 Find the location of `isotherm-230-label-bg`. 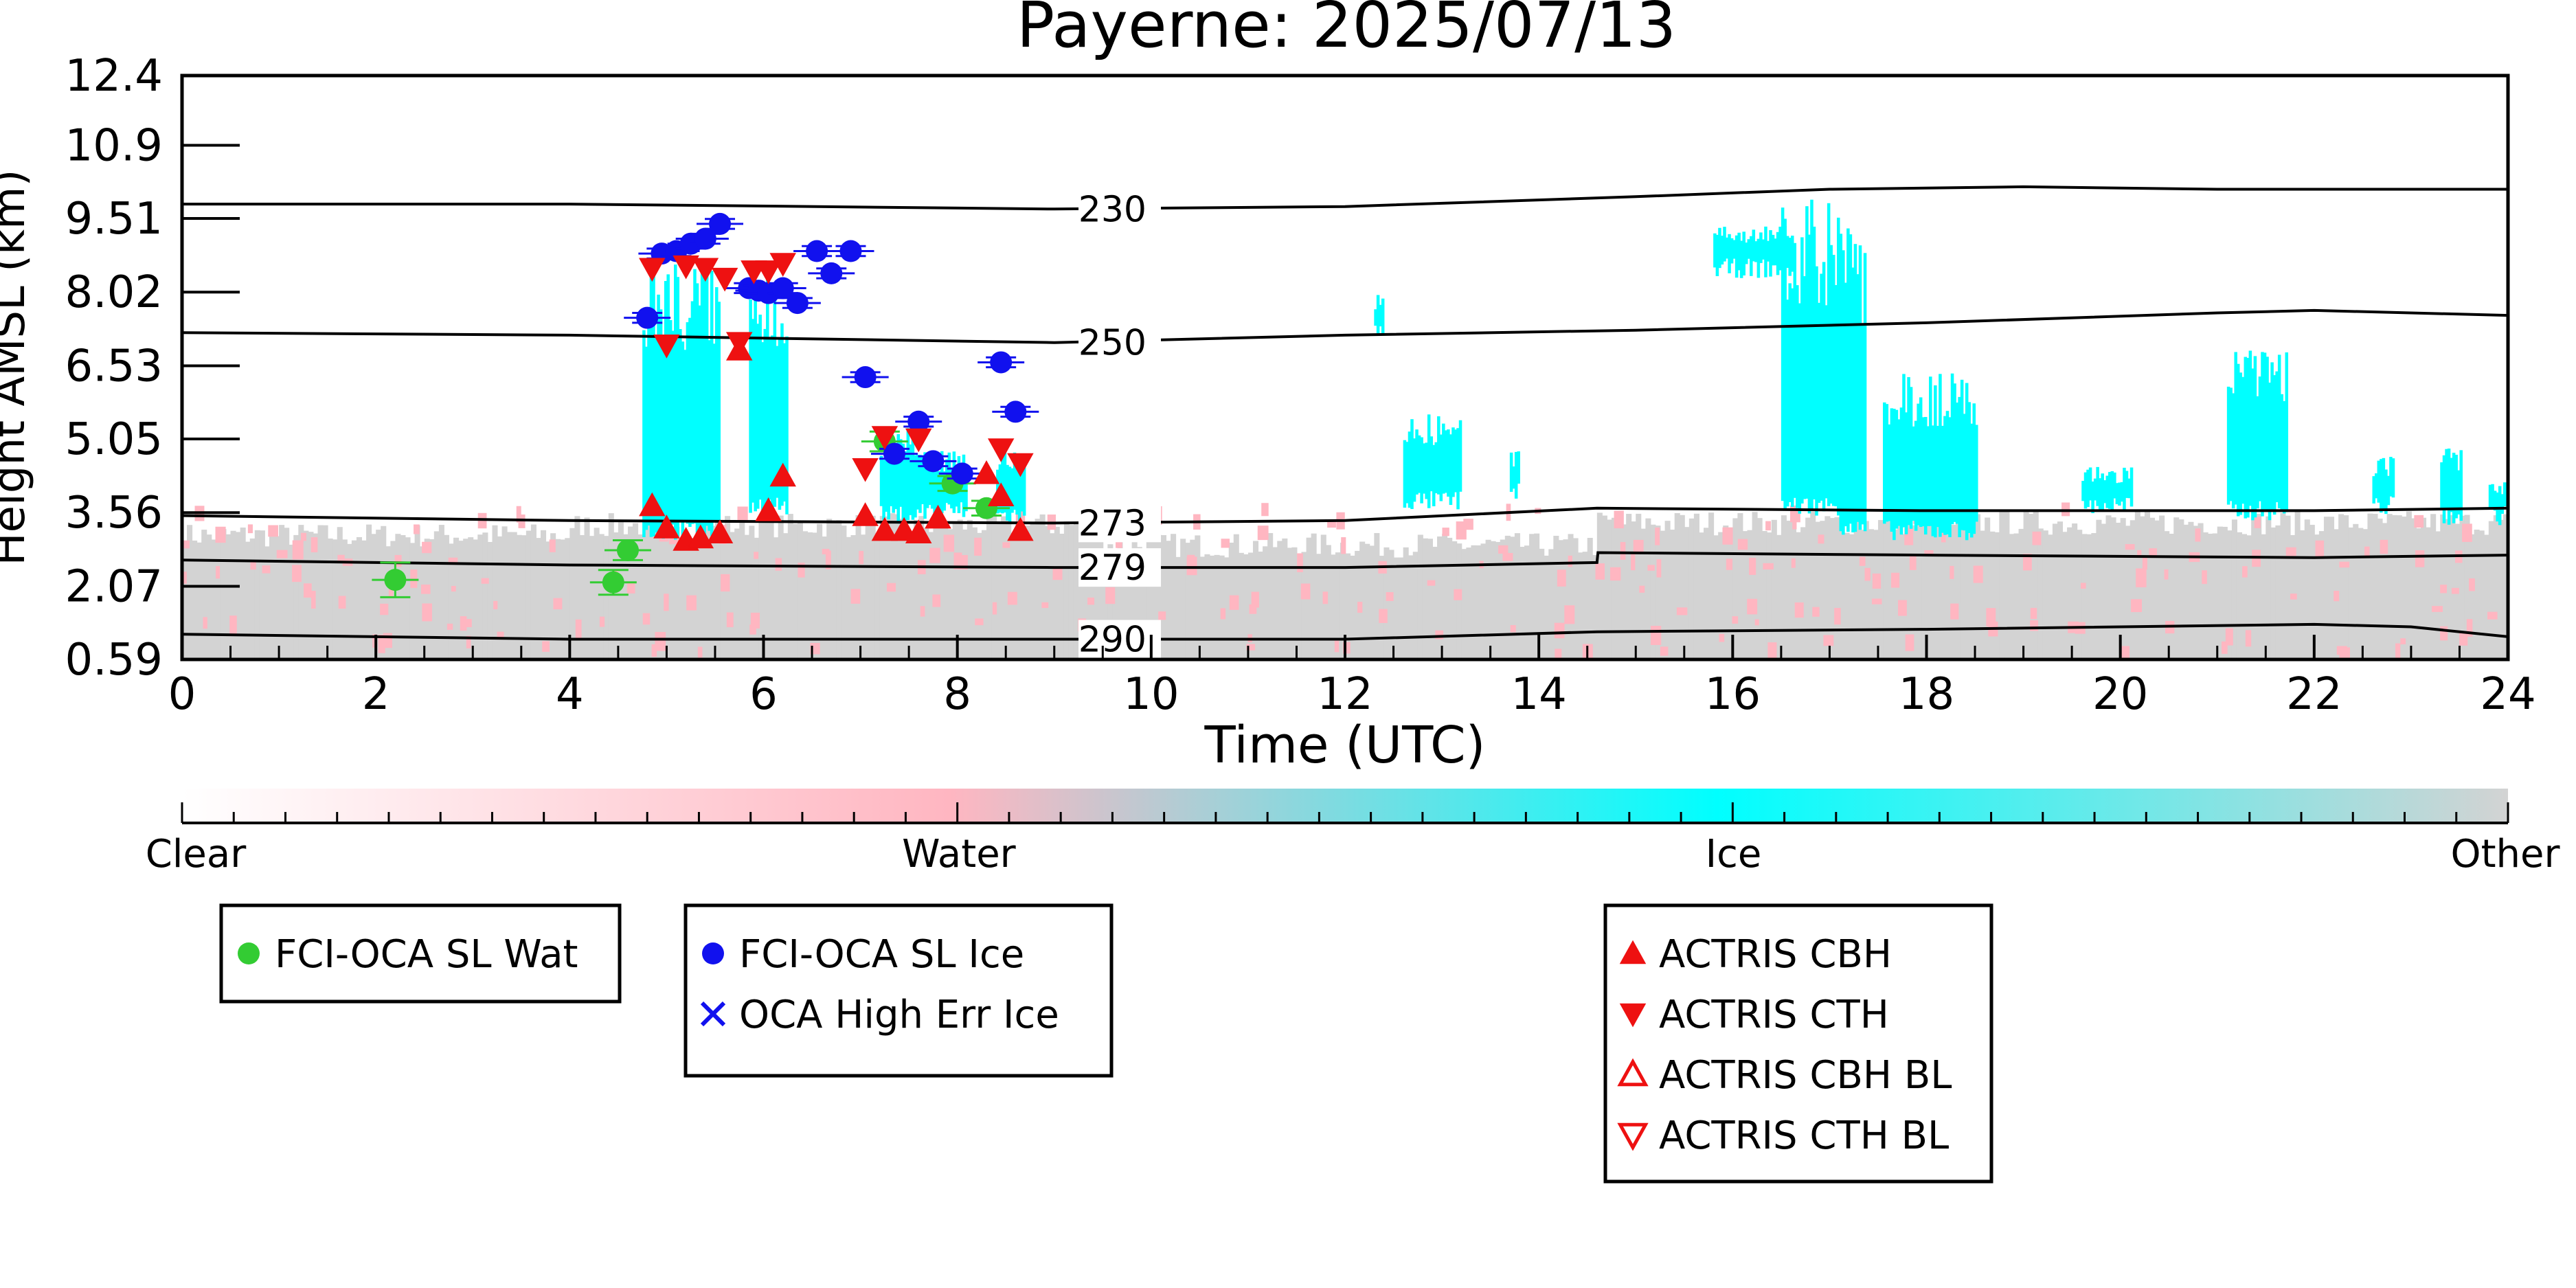

isotherm-230-label-bg is located at coordinates (1120, 209).